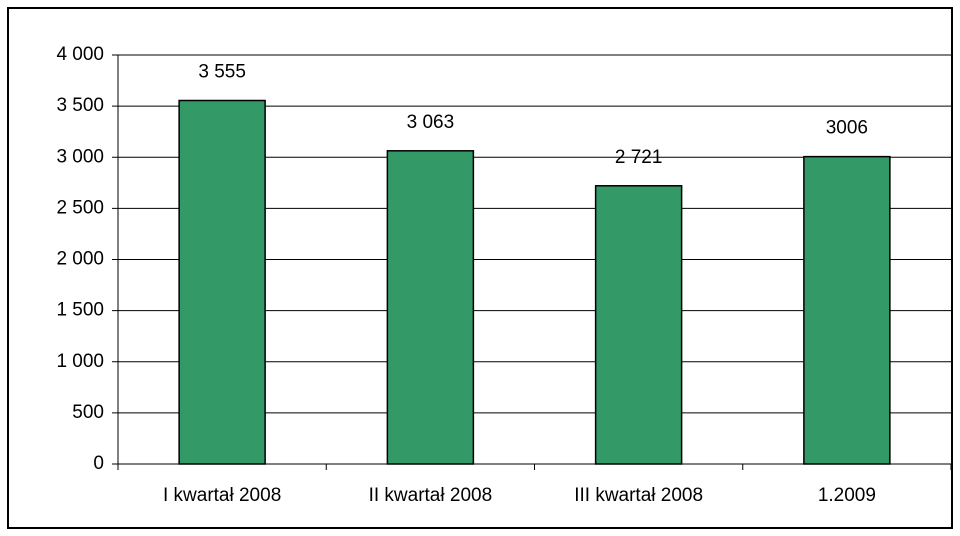  I want to click on y-tick-label: 500, so click(88, 412).